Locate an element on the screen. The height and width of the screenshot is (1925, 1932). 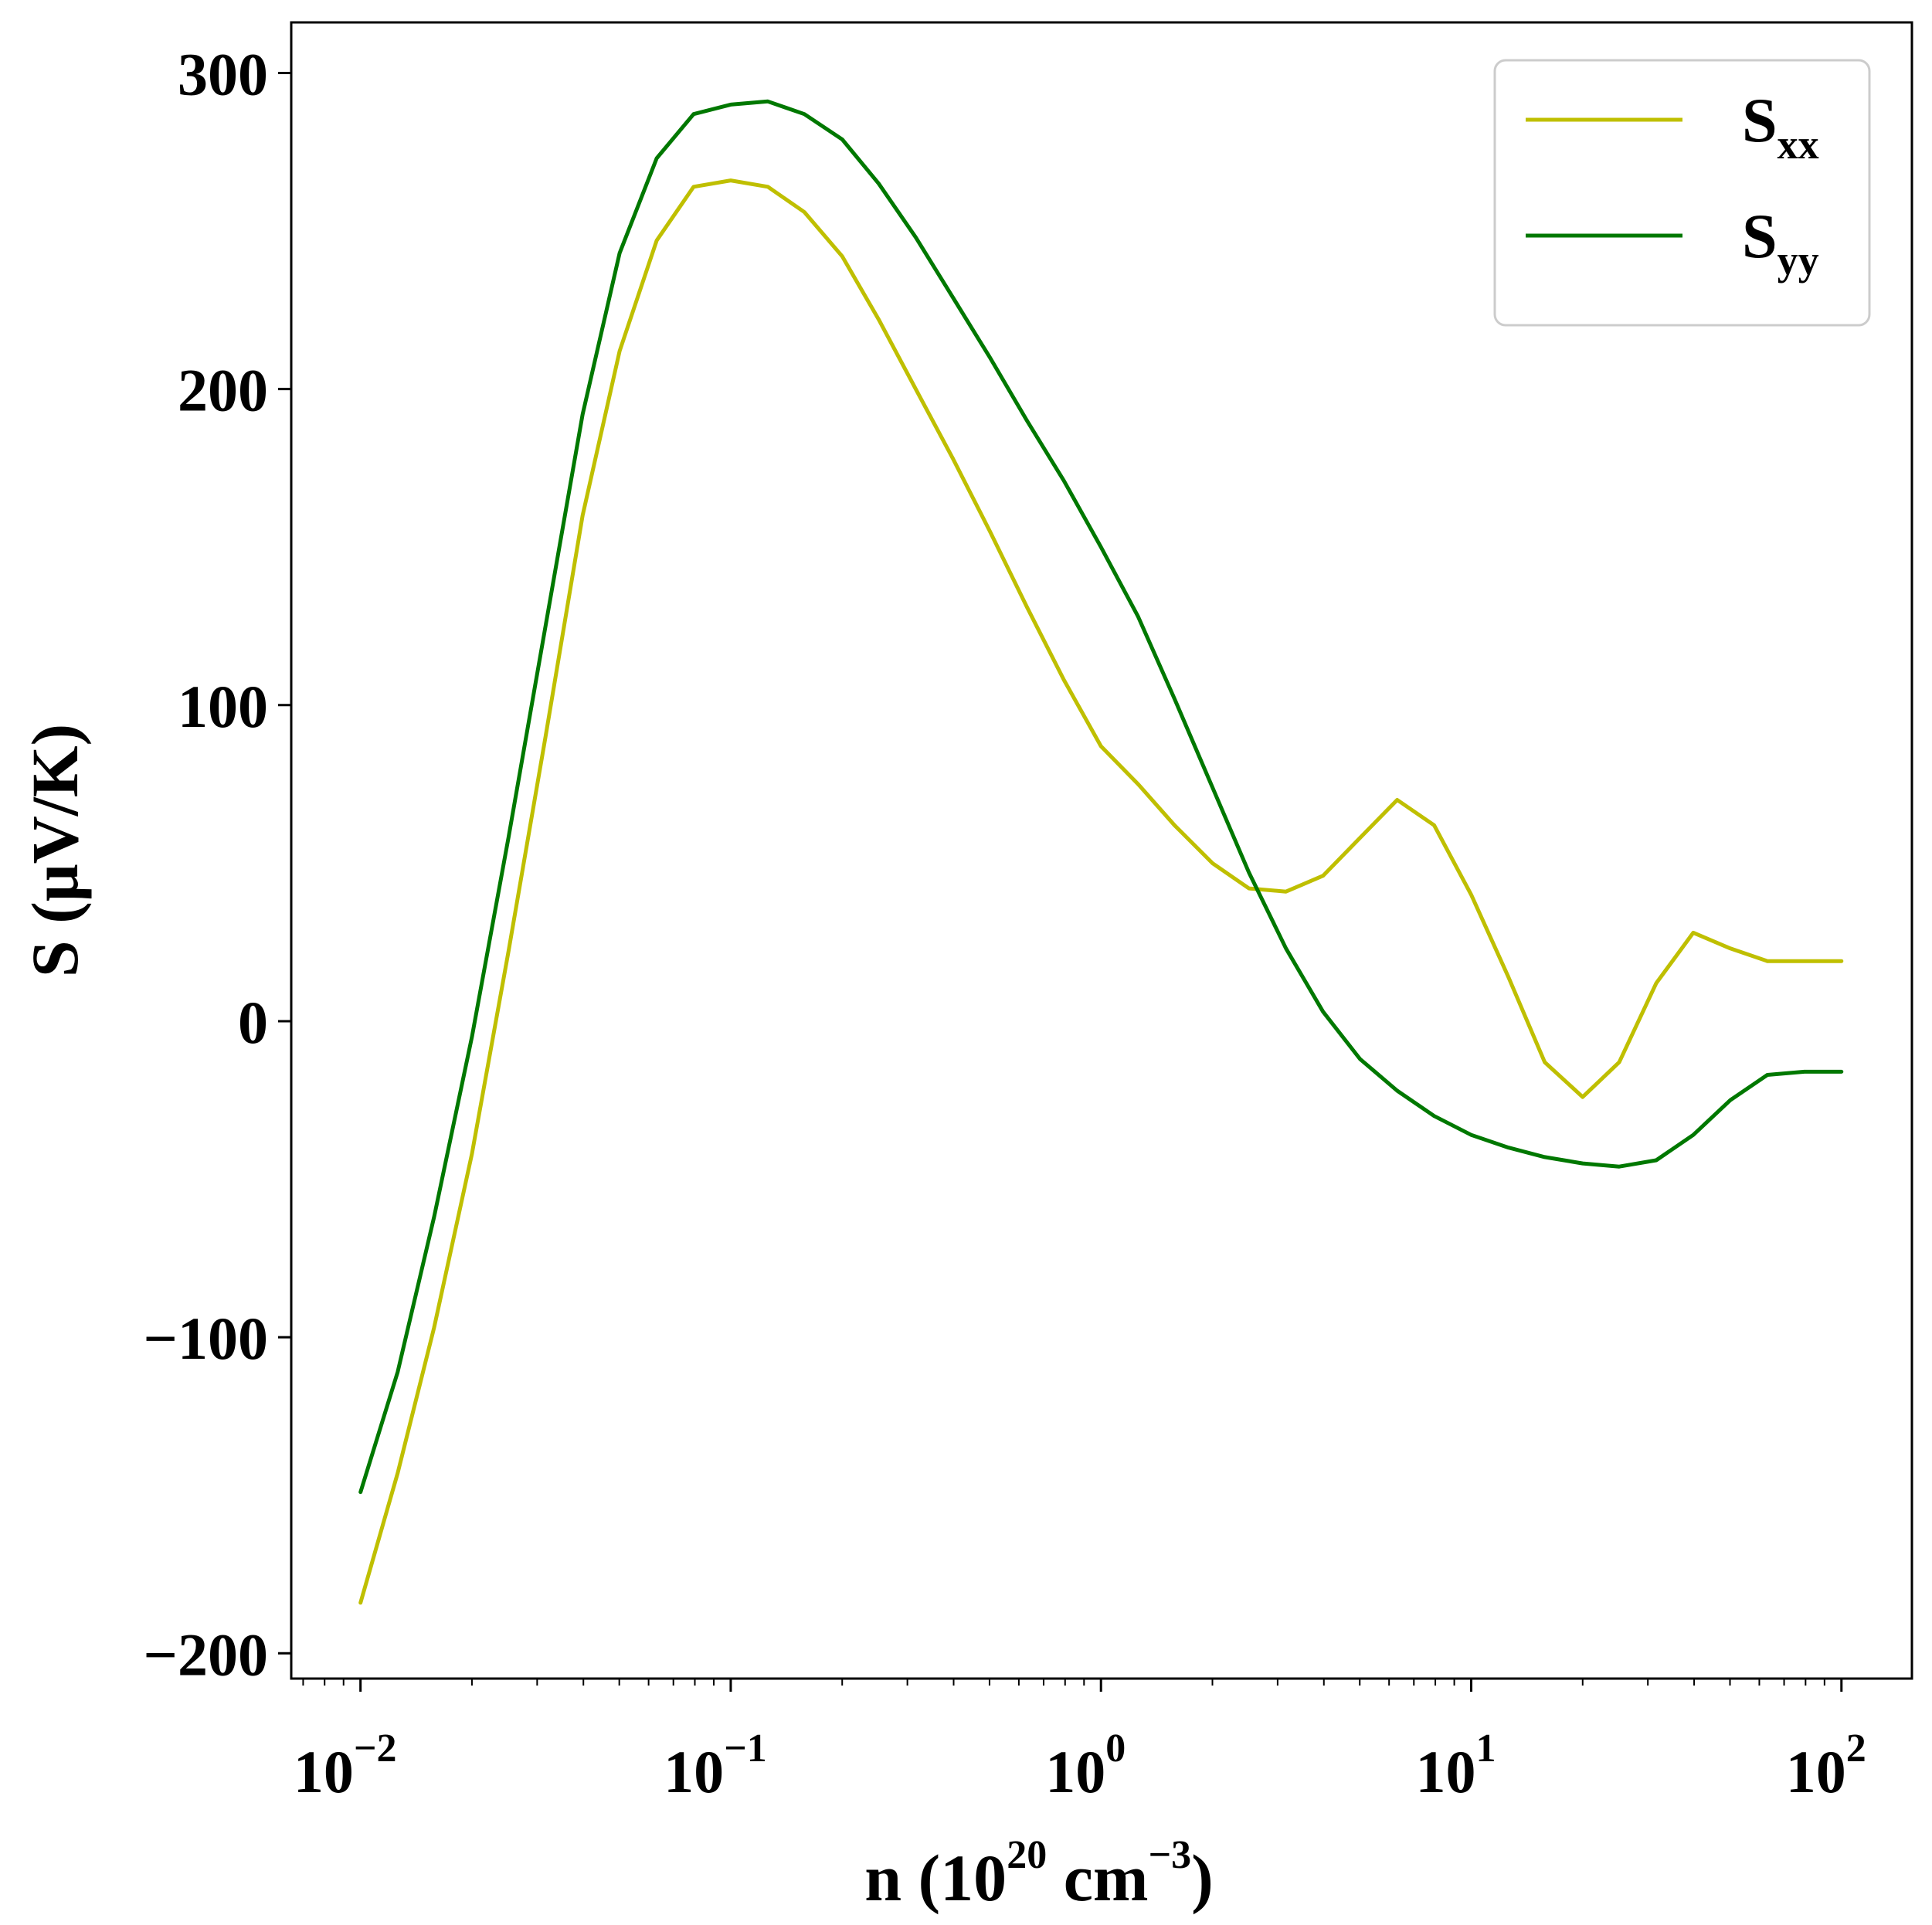
x-tick-label: 10⁻² is located at coordinates (346, 1765).